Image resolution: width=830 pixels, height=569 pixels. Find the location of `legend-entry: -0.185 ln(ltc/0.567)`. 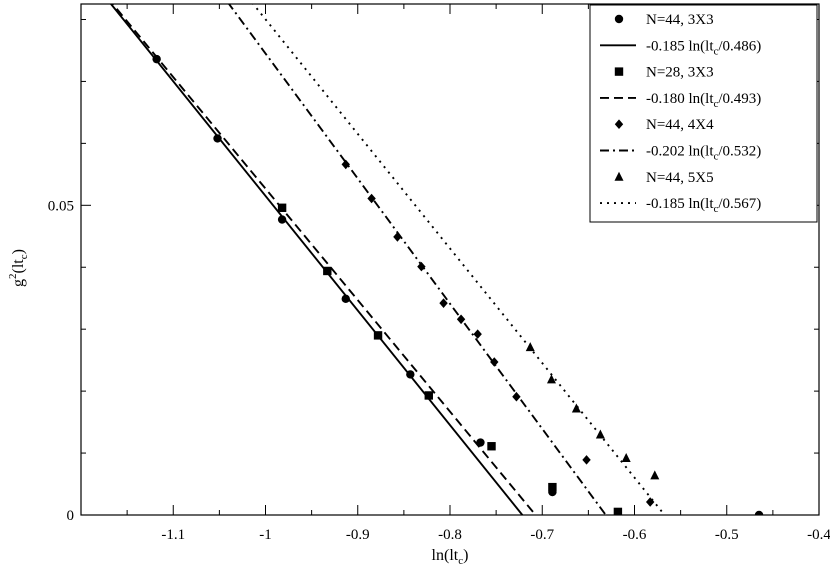

legend-entry: -0.185 ln(ltc/0.567) is located at coordinates (680, 205).